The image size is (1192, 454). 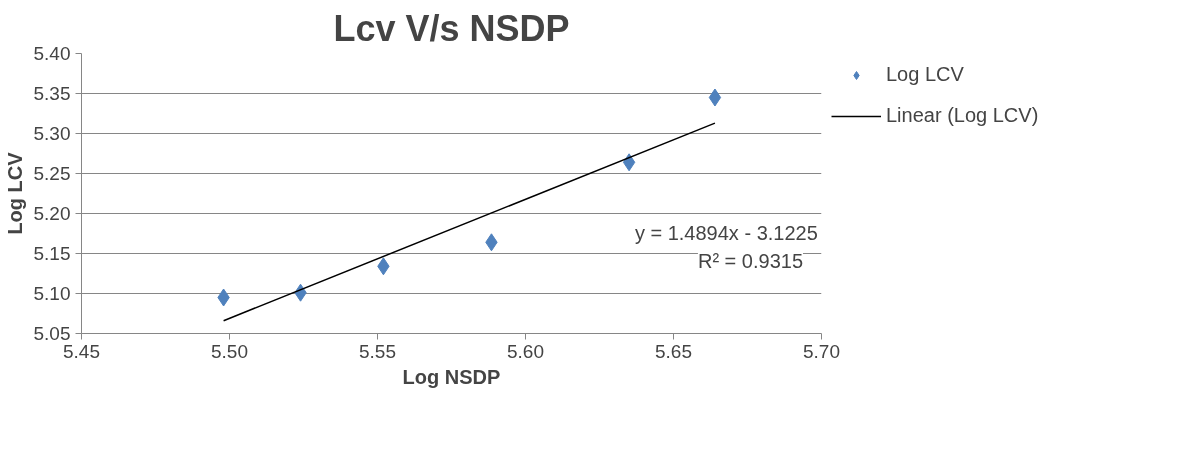 I want to click on y-tick-label: 5.25, so click(x=52, y=173).